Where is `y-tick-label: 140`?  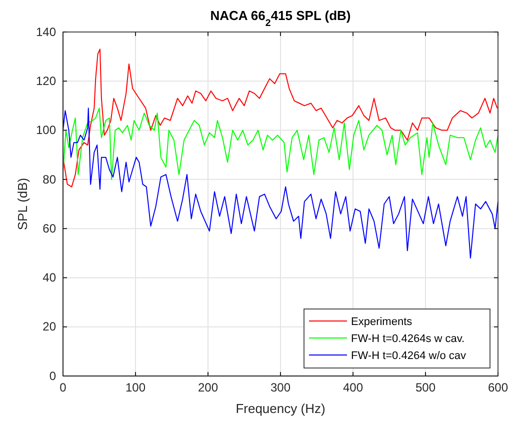
y-tick-label: 140 is located at coordinates (46, 31).